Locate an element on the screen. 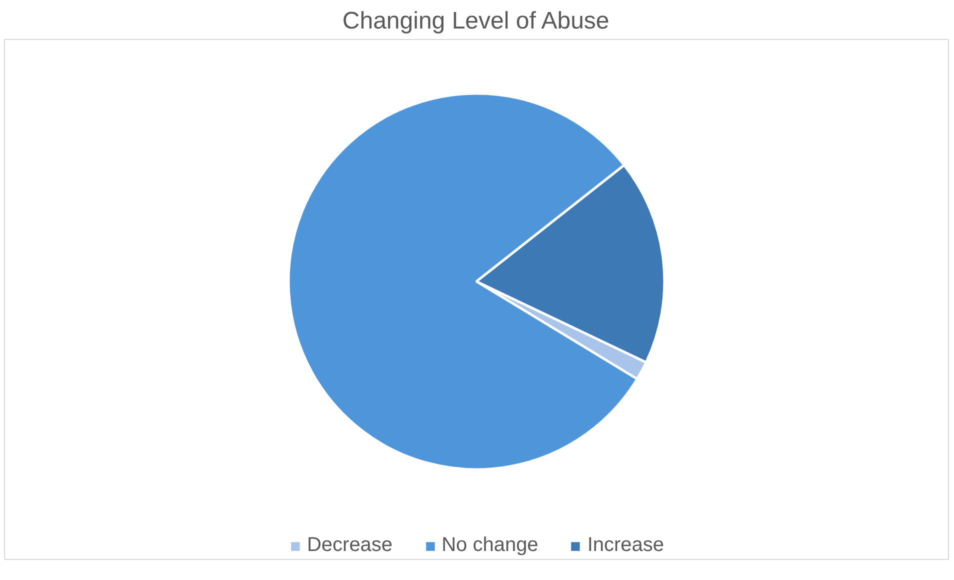  chart-title: Changing Level of Abuse is located at coordinates (476, 21).